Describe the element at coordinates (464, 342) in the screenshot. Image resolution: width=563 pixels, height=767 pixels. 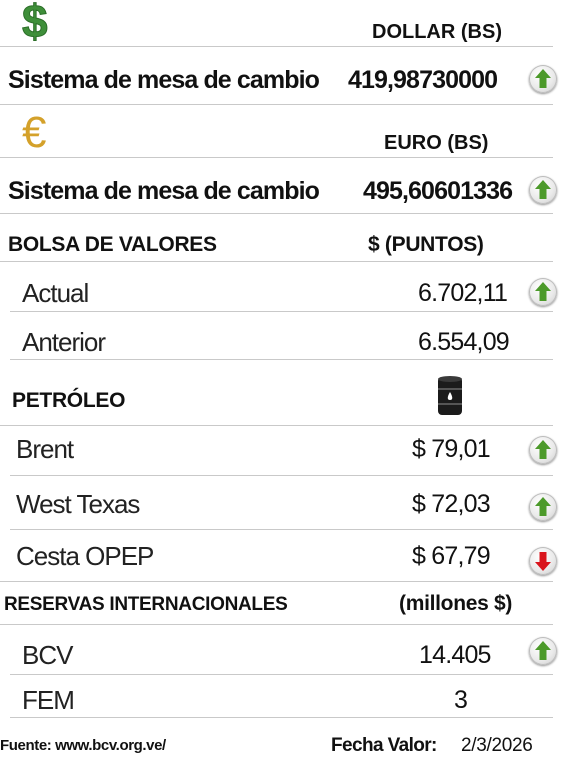
I see `bolsa-anterior-value: 6.554,09` at that location.